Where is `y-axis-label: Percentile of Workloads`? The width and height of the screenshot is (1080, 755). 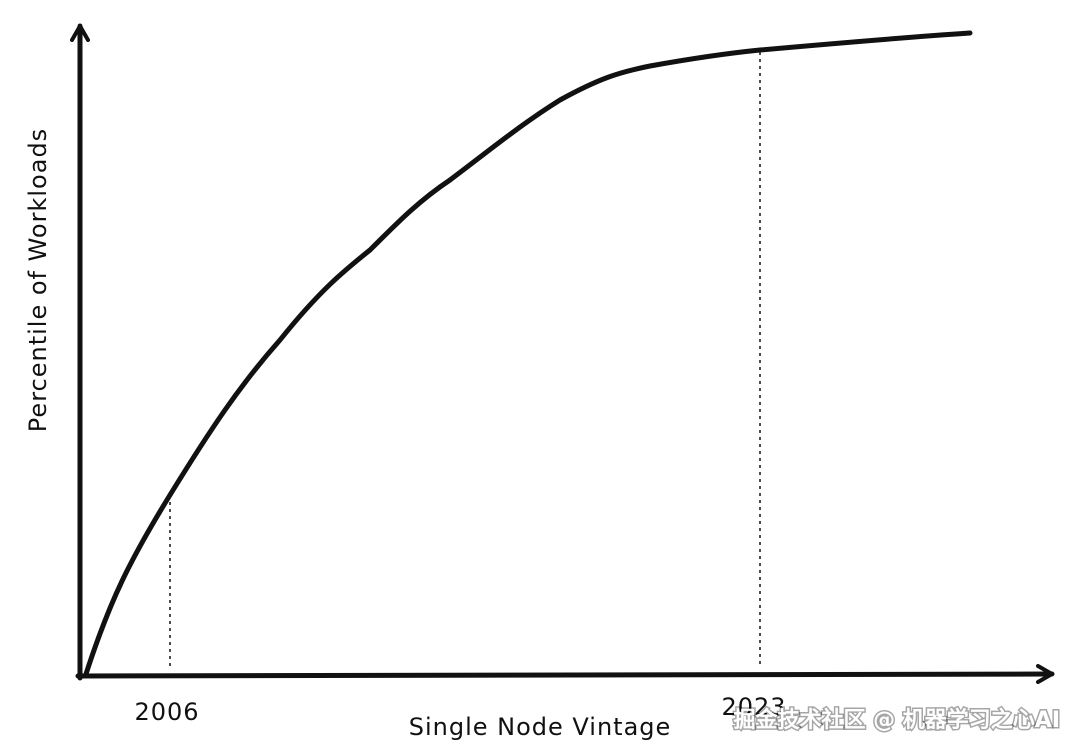
y-axis-label: Percentile of Workloads is located at coordinates (38, 280).